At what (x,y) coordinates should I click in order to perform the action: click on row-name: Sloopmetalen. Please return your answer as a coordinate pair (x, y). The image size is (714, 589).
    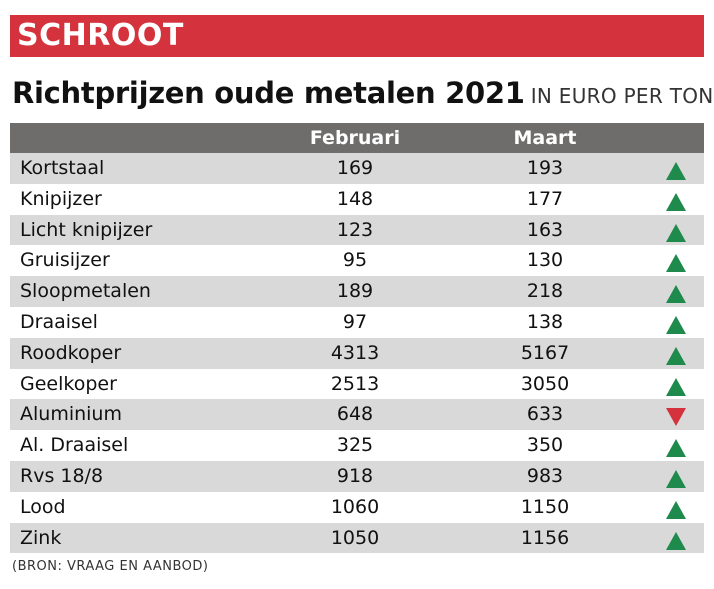
    Looking at the image, I should click on (85, 291).